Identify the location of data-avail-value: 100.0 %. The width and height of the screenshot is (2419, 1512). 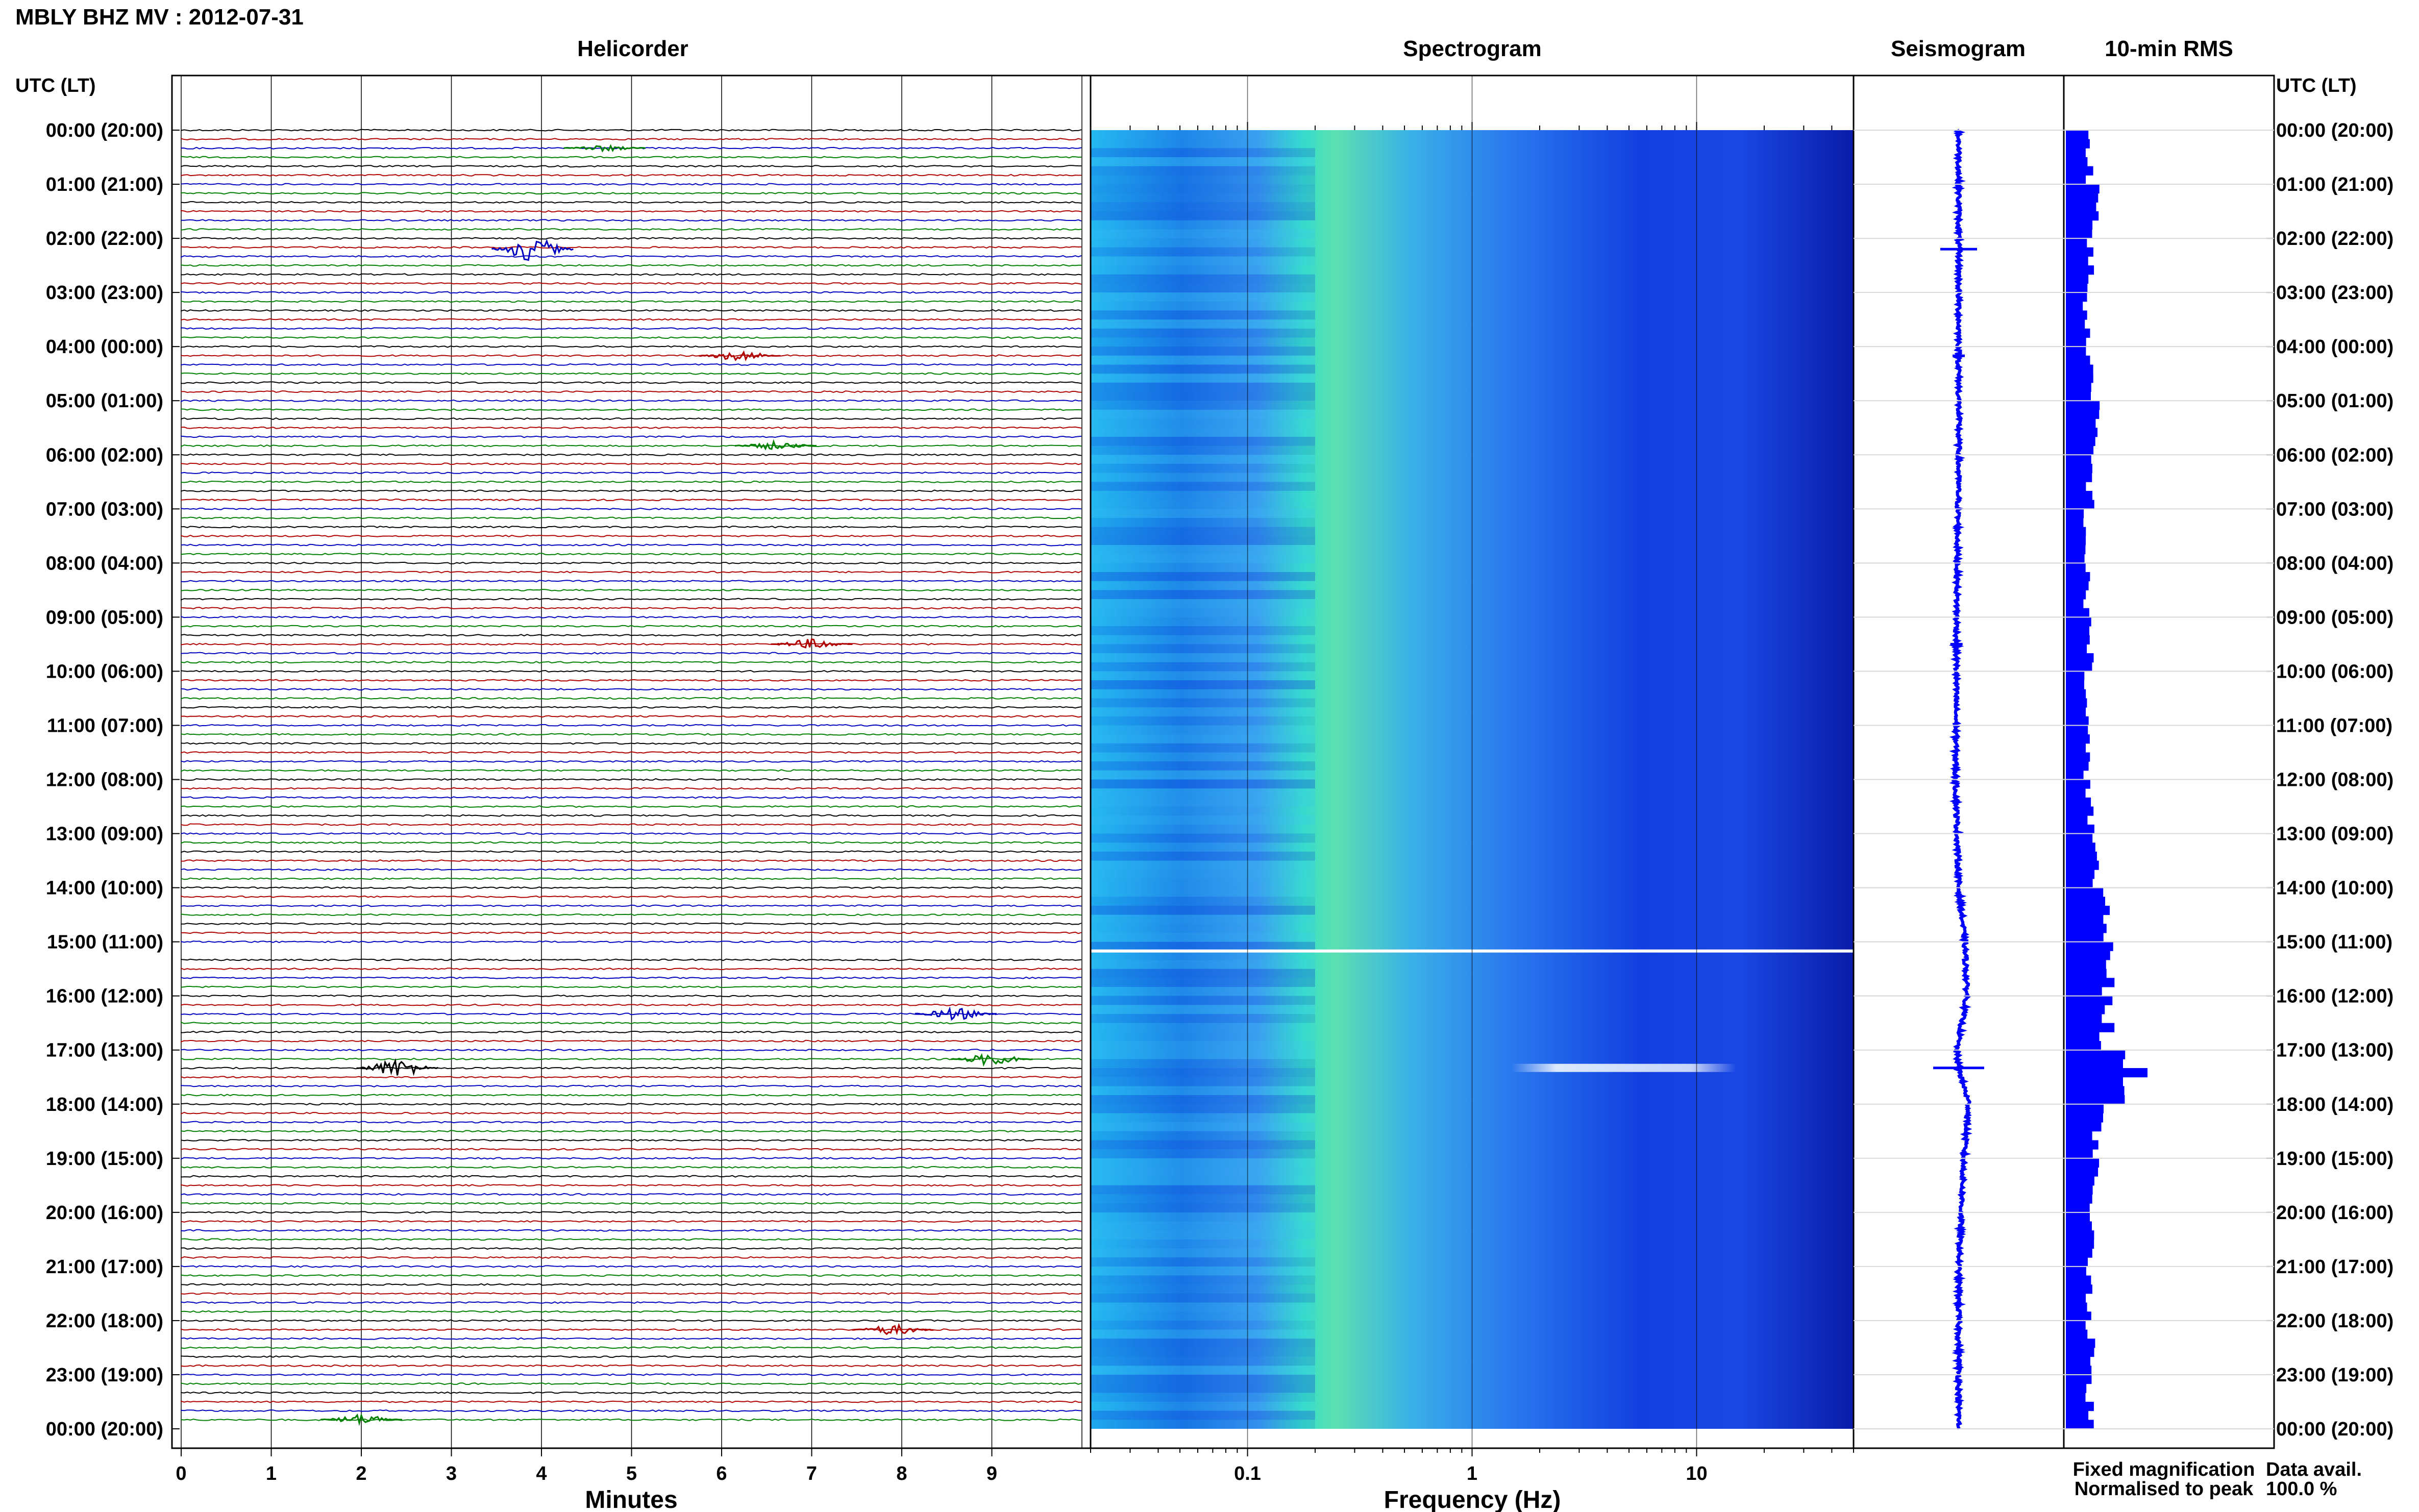
(2301, 1489).